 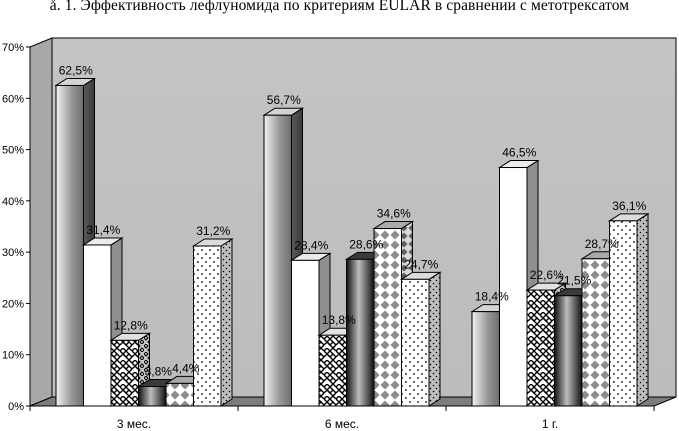 What do you see at coordinates (13, 99) in the screenshot?
I see `y-tick-label: 60%` at bounding box center [13, 99].